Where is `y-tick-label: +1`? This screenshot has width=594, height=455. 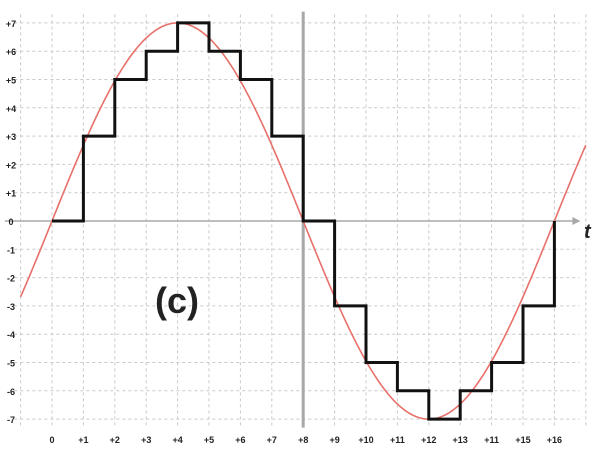 y-tick-label: +1 is located at coordinates (11, 194).